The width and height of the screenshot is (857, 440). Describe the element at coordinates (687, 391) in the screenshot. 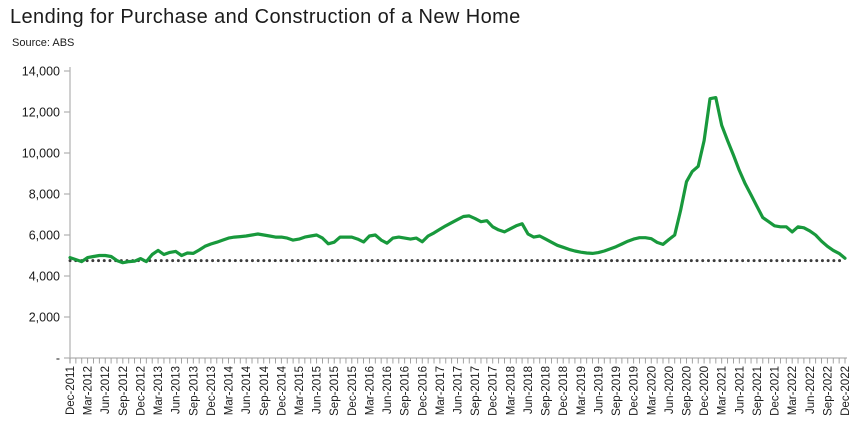

I see `x-tick-label: Sep-2020` at that location.